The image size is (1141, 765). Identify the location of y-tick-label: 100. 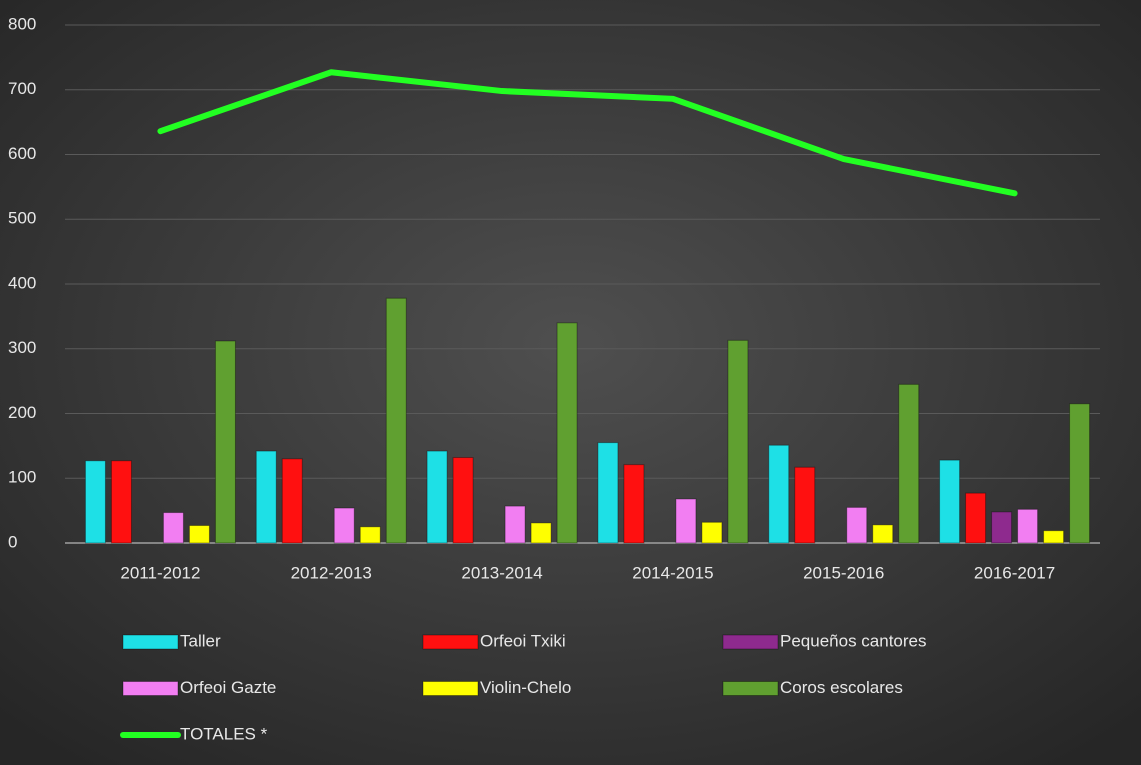
(22, 477).